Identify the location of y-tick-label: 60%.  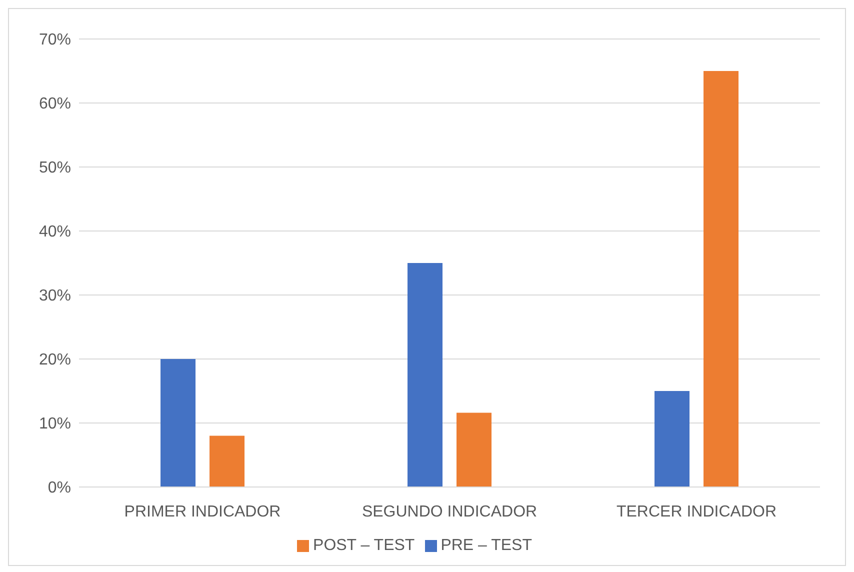
(54, 104).